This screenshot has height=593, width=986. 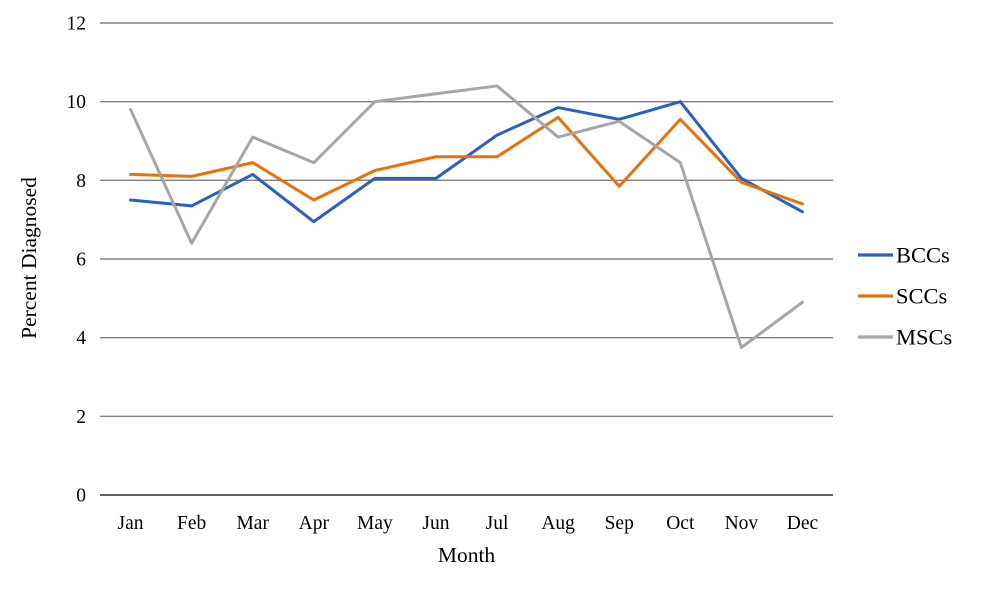 I want to click on series-line-bccs, so click(x=466, y=162).